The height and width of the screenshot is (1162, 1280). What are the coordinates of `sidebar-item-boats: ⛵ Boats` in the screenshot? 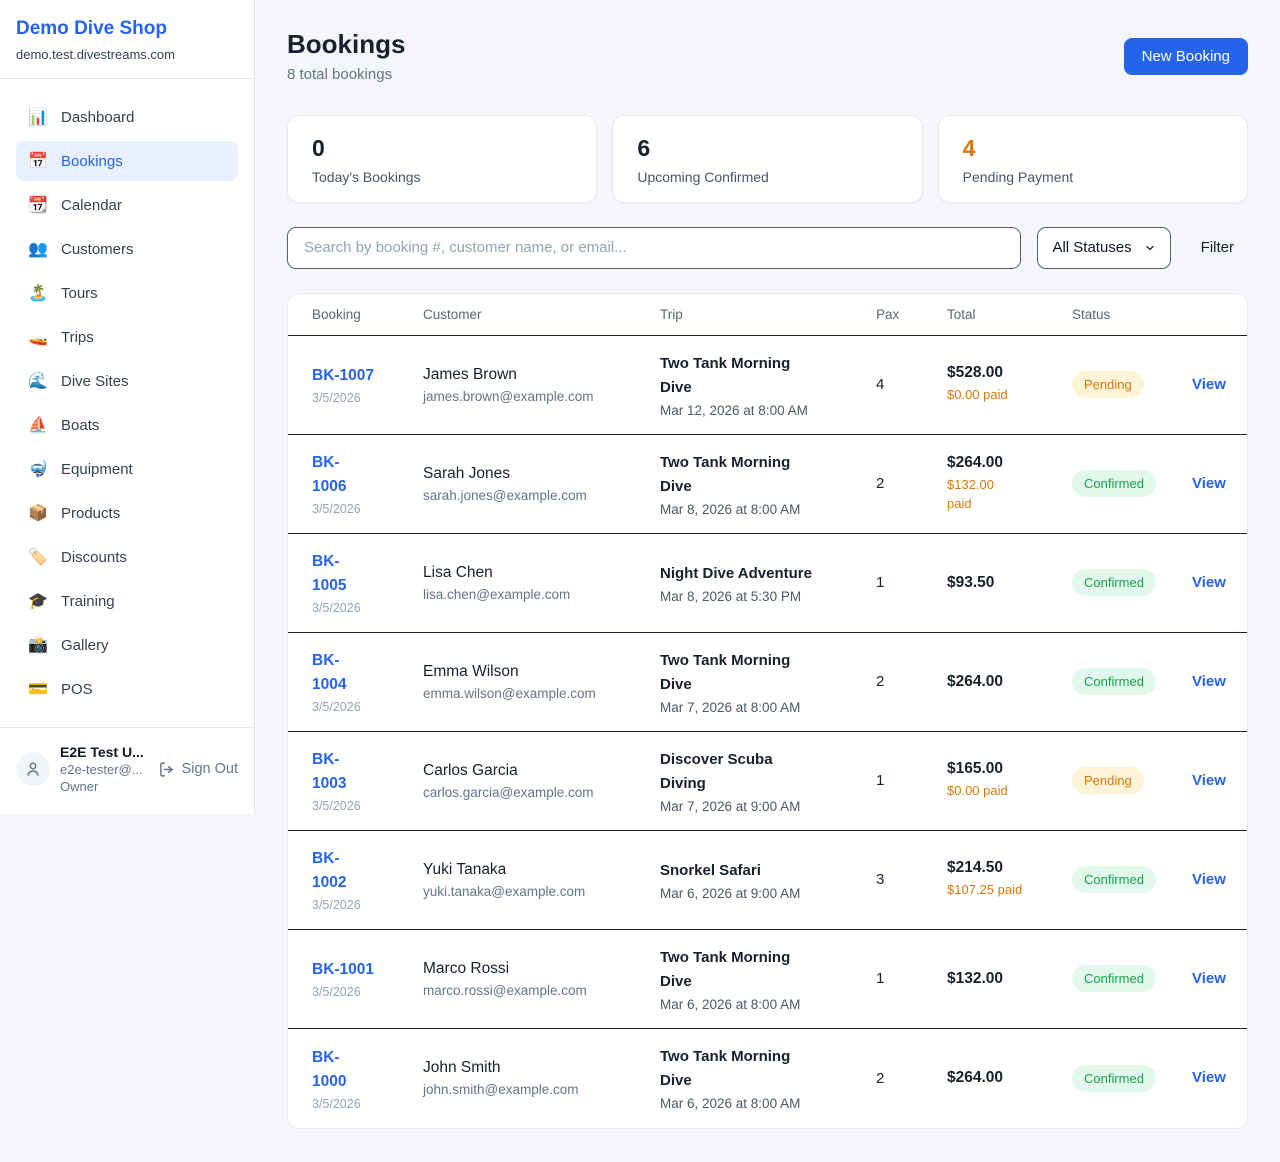 It's located at (127, 425).